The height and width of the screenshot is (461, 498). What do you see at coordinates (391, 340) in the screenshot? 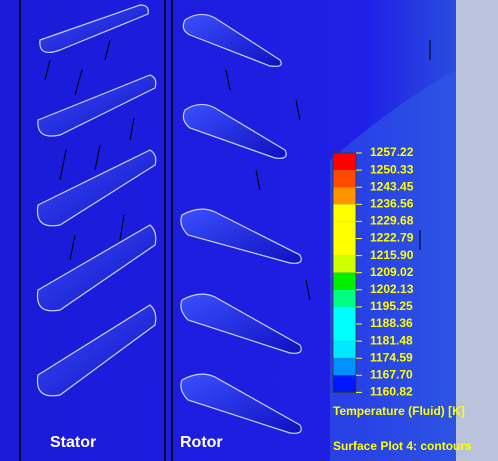
I see `colorbar-label: 1181.48` at bounding box center [391, 340].